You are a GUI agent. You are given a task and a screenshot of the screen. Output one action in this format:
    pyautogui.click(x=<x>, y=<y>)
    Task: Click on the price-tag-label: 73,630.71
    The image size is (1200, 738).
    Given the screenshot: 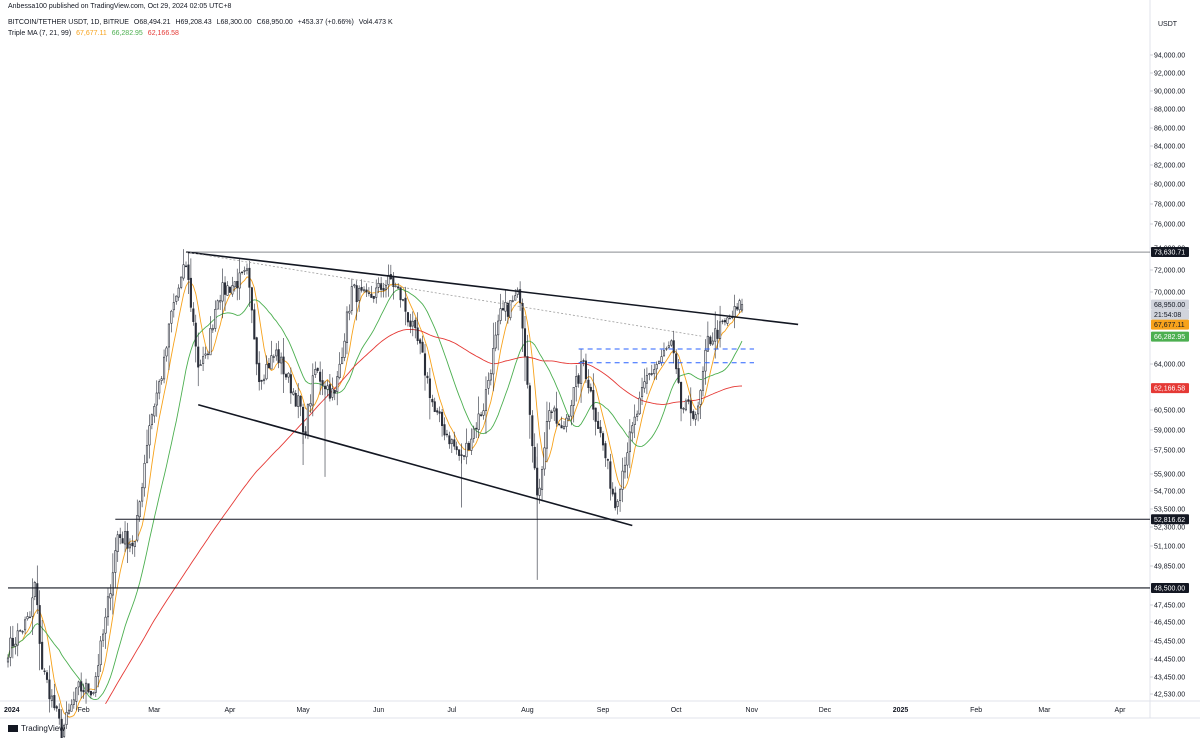 What is the action you would take?
    pyautogui.click(x=1169, y=253)
    